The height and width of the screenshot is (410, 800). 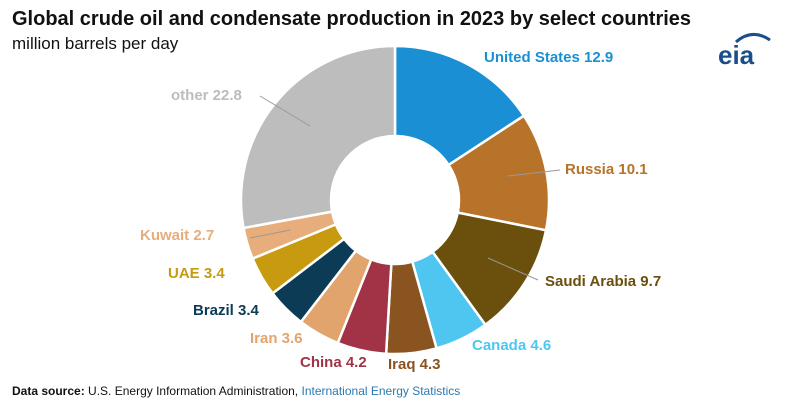 What do you see at coordinates (276, 338) in the screenshot?
I see `label-iran: Iran 3.6` at bounding box center [276, 338].